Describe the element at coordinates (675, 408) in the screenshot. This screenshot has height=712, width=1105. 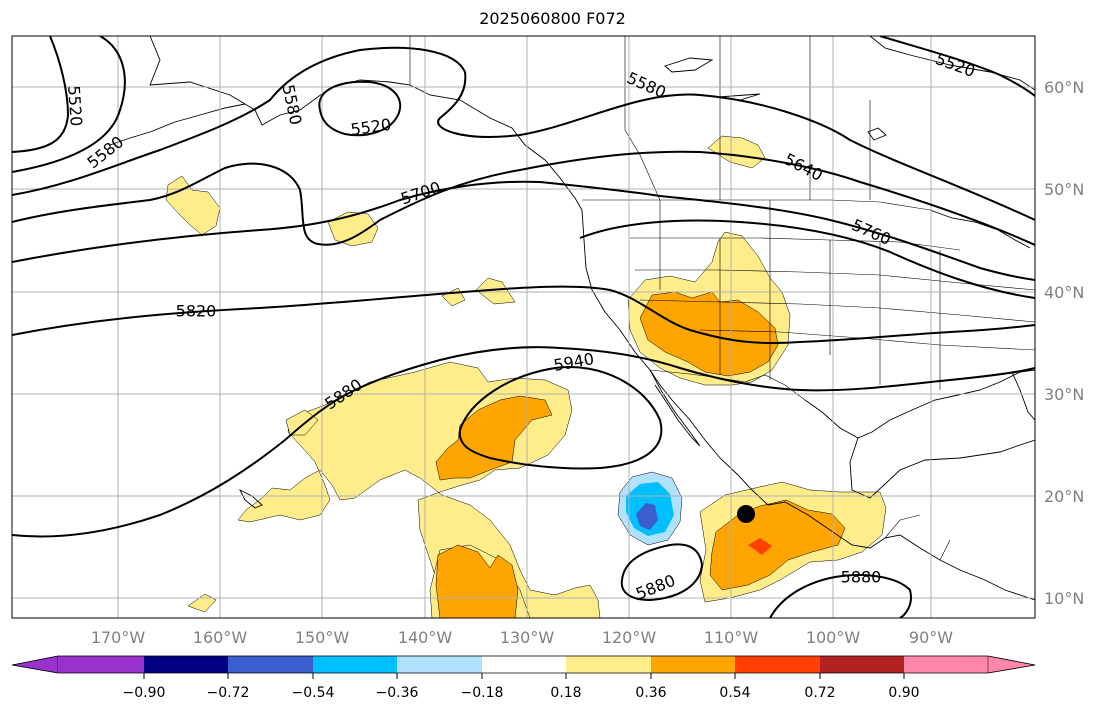
I see `baja-peninsula` at that location.